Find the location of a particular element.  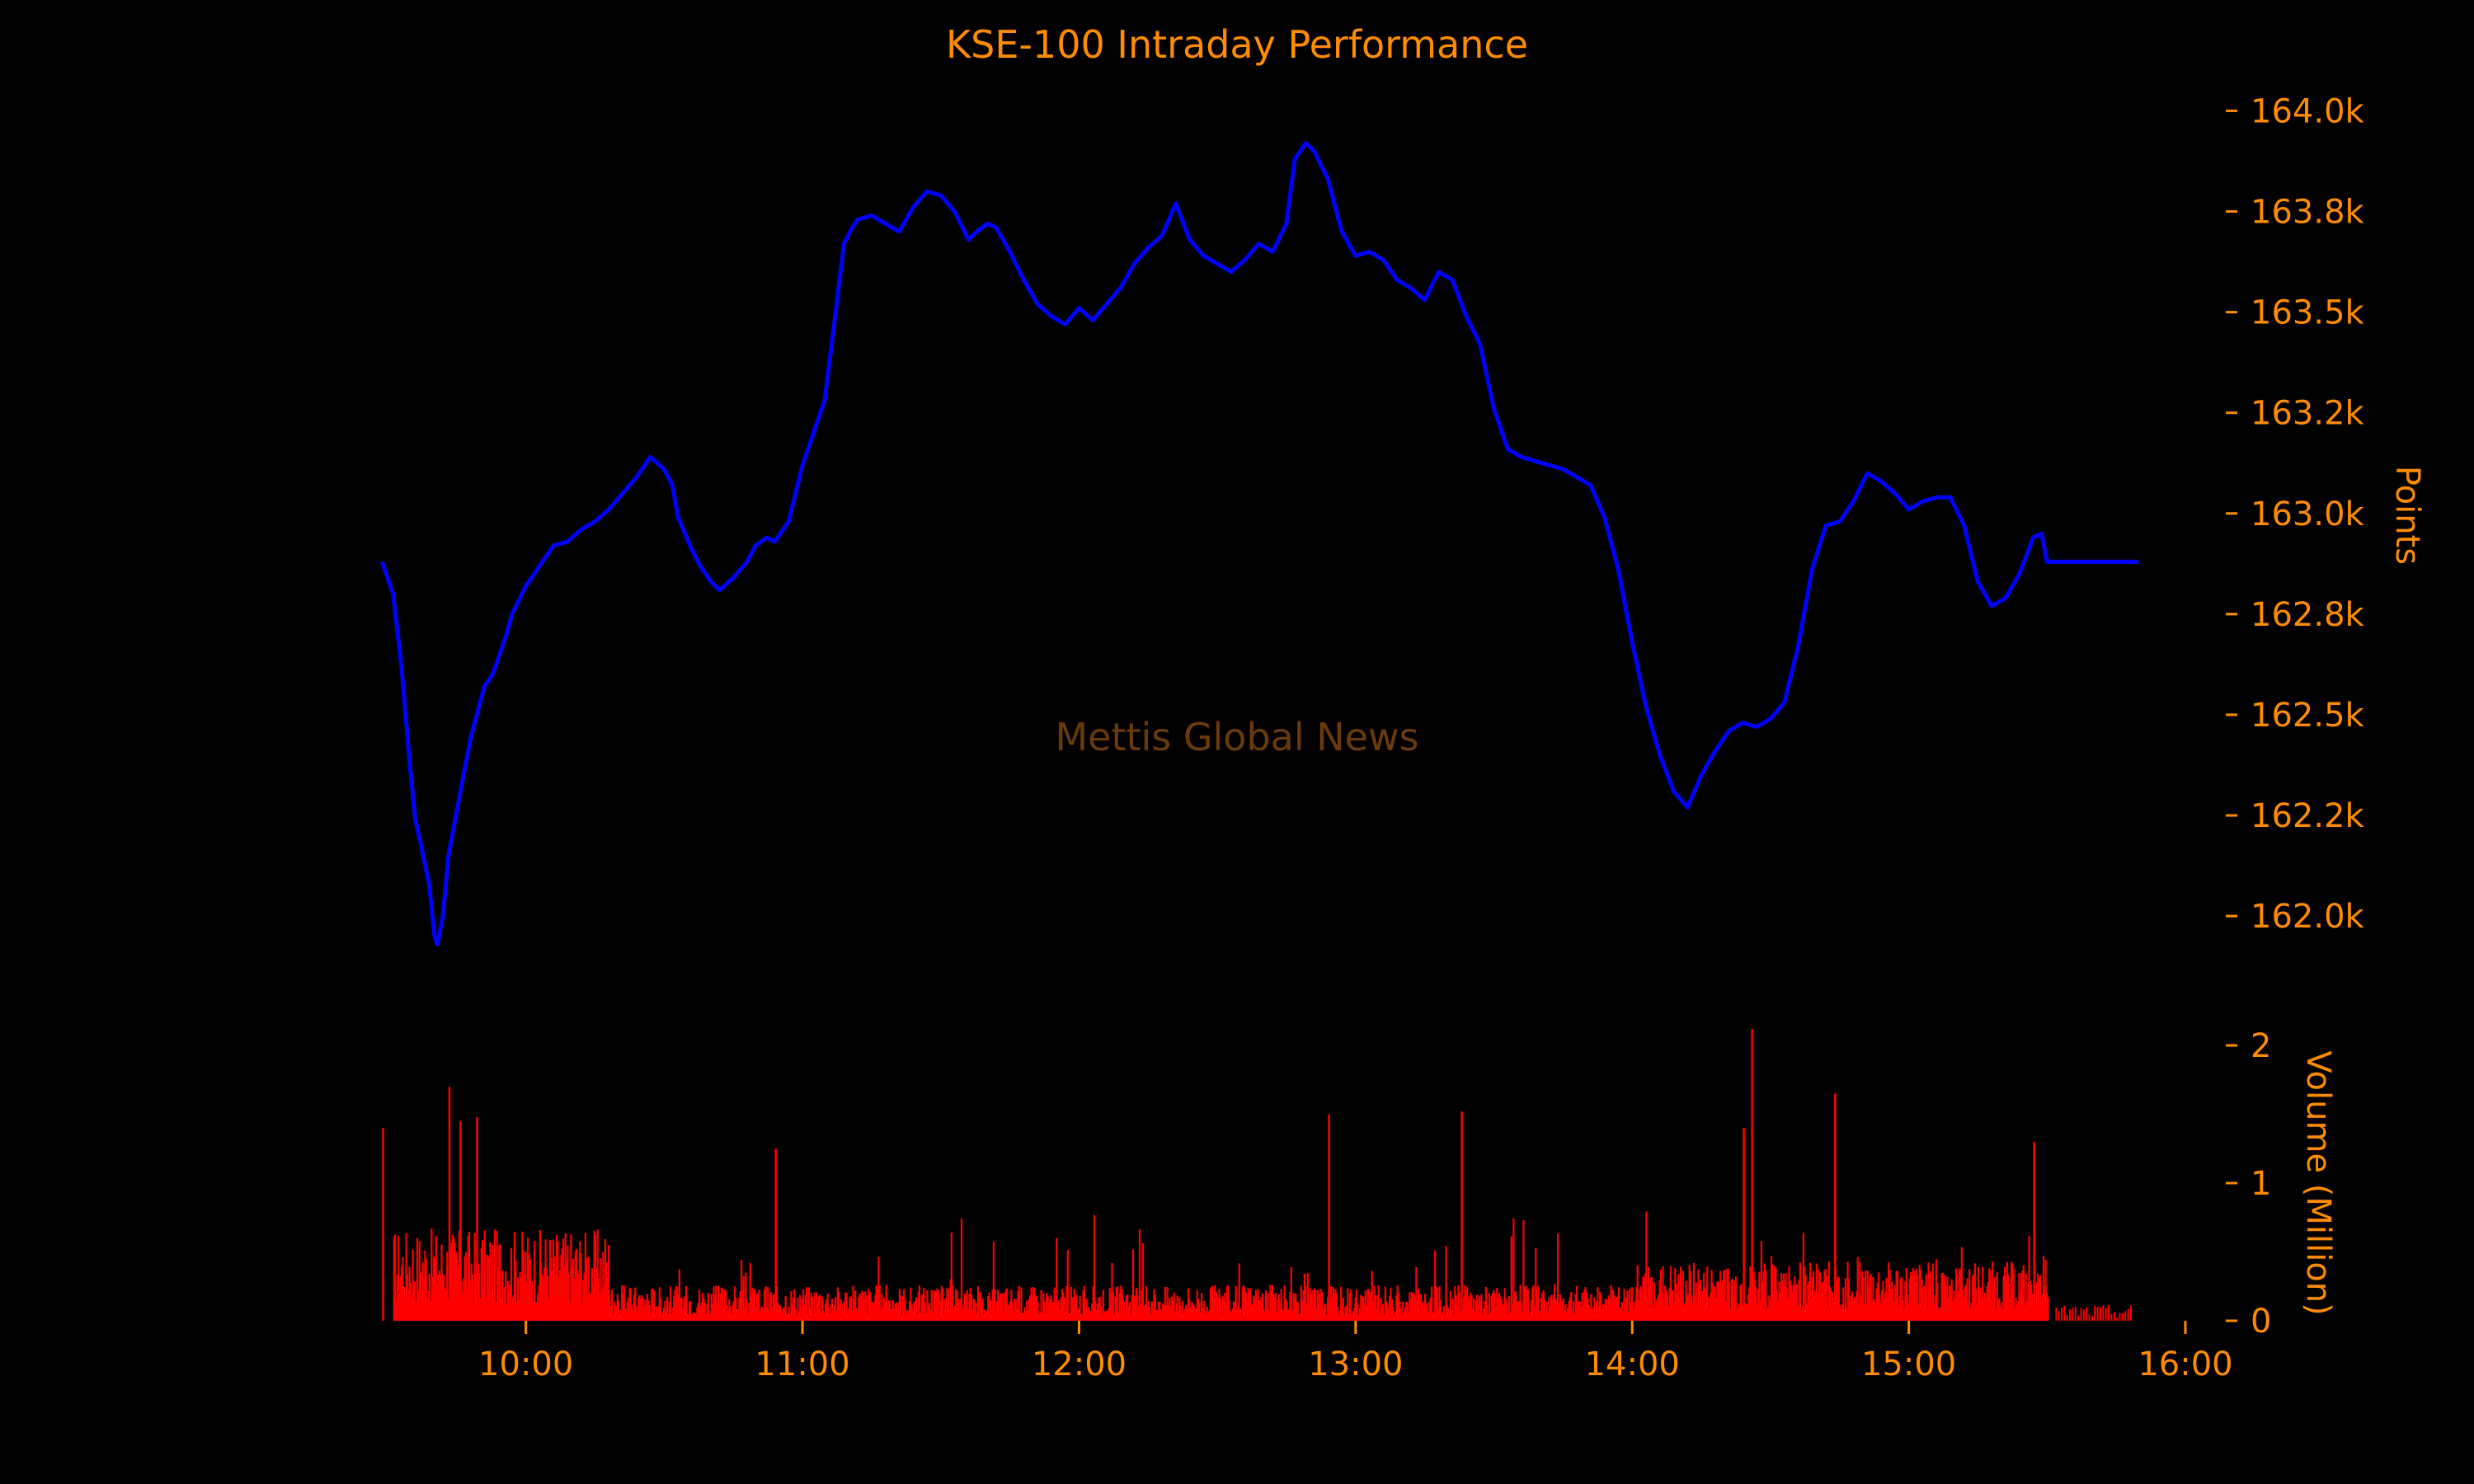

price-tick-label: 162.2k is located at coordinates (2308, 816).